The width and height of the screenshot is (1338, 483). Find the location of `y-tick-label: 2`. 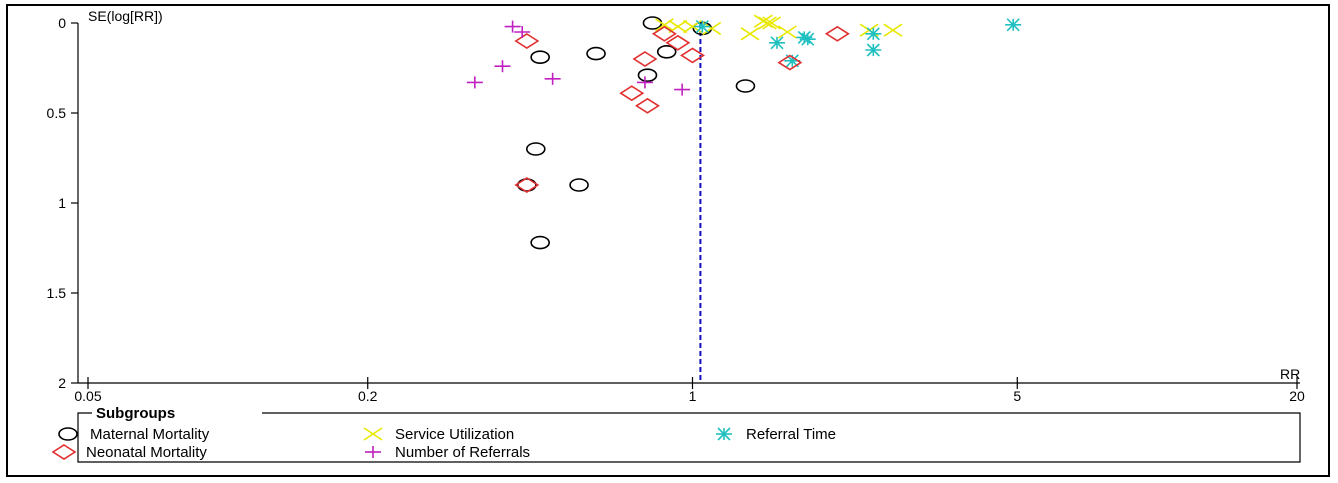

y-tick-label: 2 is located at coordinates (62, 383).